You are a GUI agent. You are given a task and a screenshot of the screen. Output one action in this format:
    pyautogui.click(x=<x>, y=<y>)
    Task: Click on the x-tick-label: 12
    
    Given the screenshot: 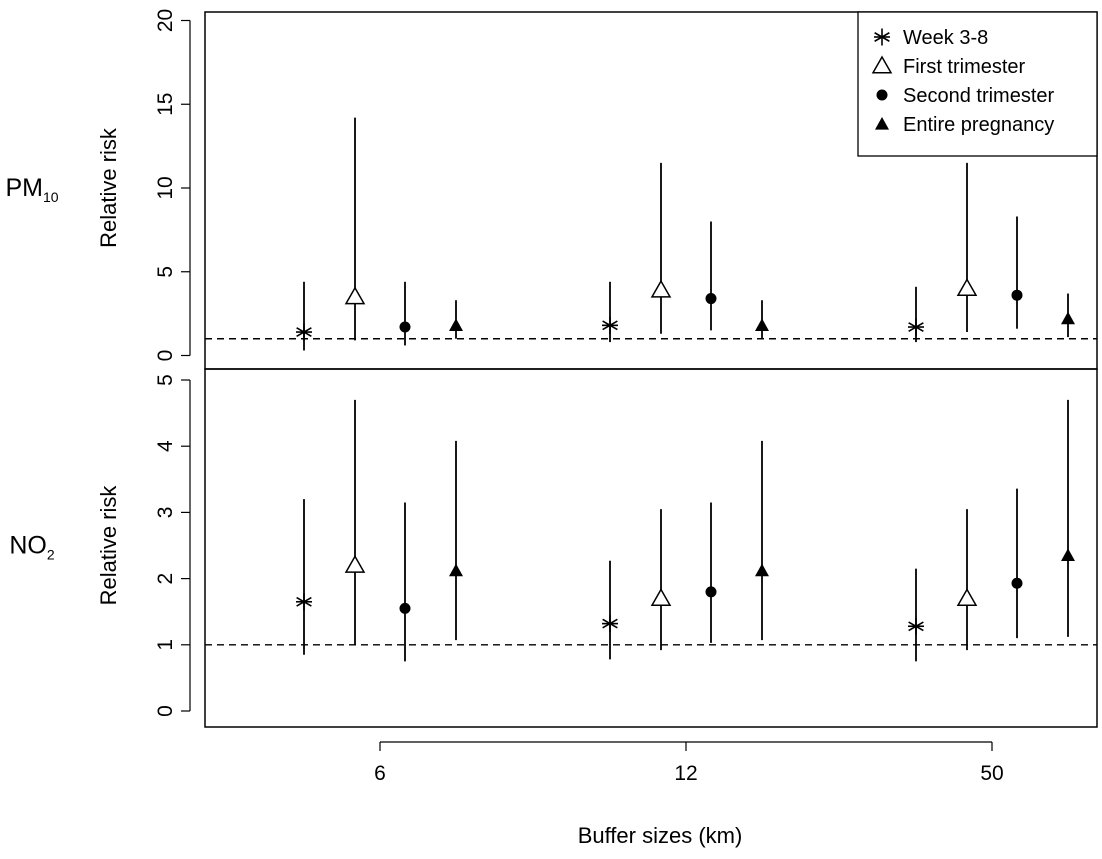 What is the action you would take?
    pyautogui.click(x=685, y=773)
    